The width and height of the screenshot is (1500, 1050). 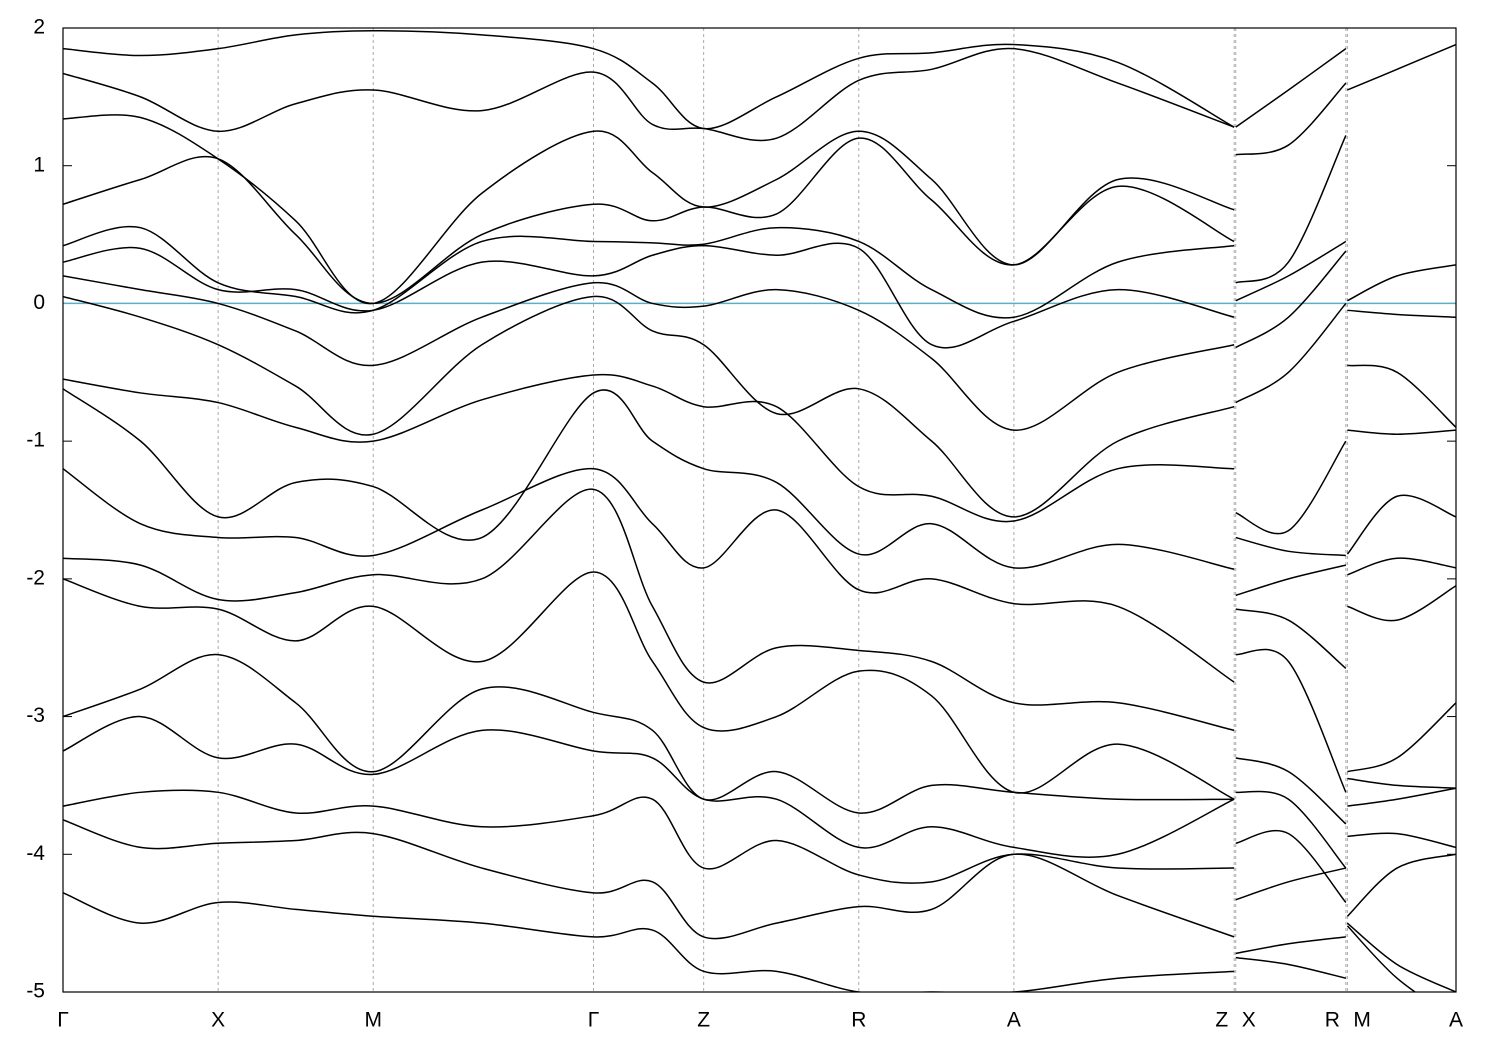 I want to click on y-tick-label: -4, so click(x=35, y=853).